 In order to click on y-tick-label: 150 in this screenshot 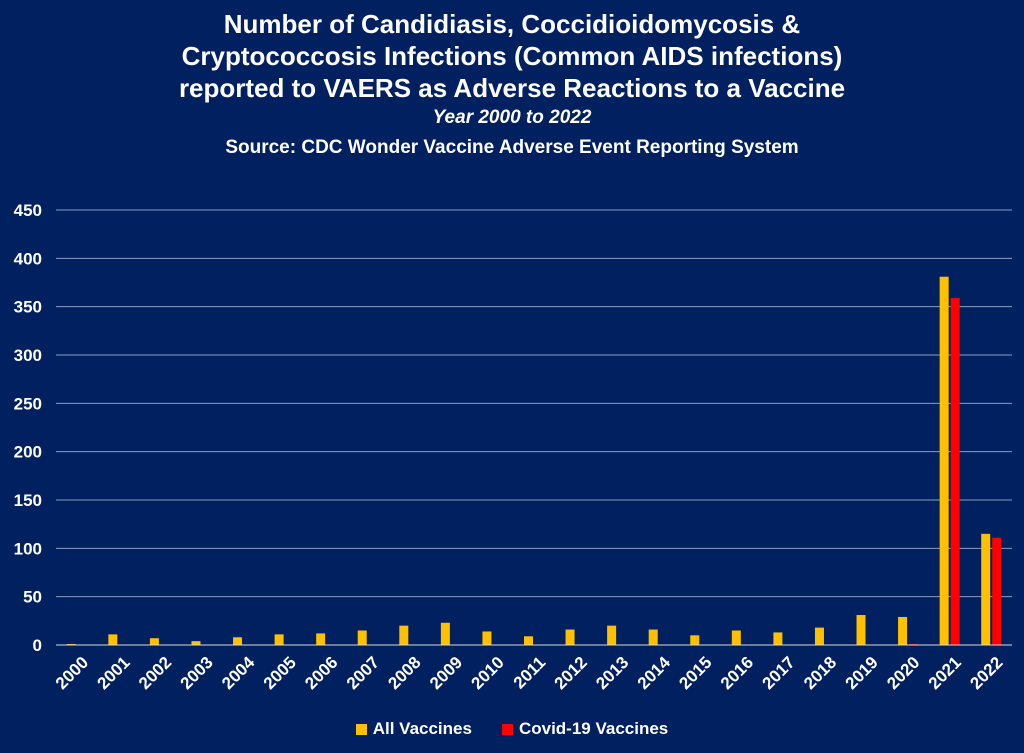, I will do `click(28, 500)`.